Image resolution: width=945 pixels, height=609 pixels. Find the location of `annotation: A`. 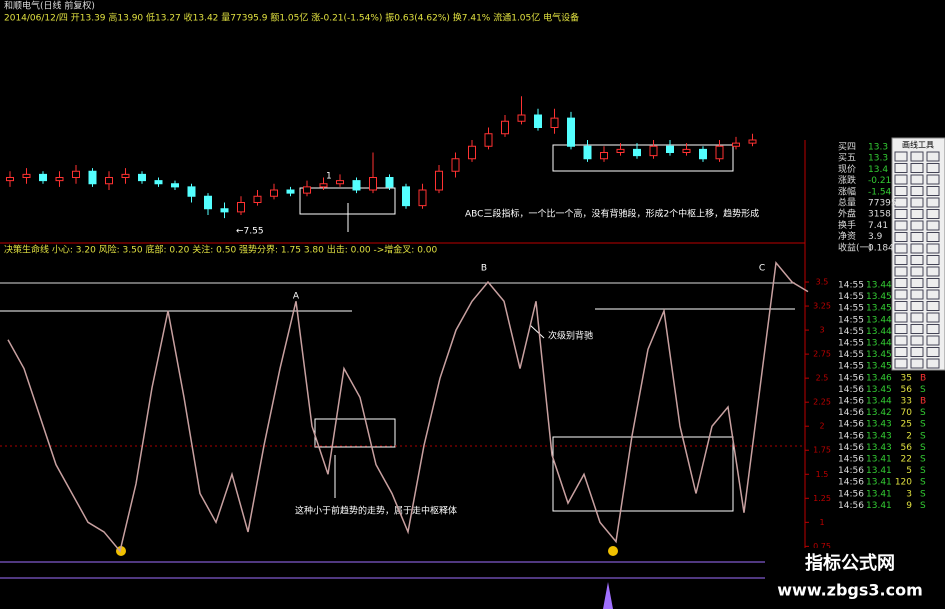

annotation: A is located at coordinates (296, 297).